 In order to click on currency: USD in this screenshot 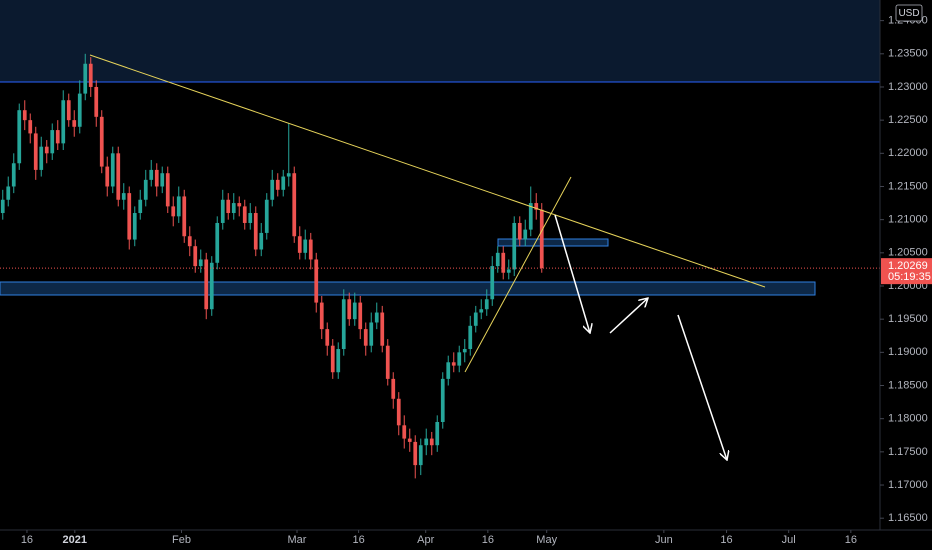, I will do `click(908, 13)`.